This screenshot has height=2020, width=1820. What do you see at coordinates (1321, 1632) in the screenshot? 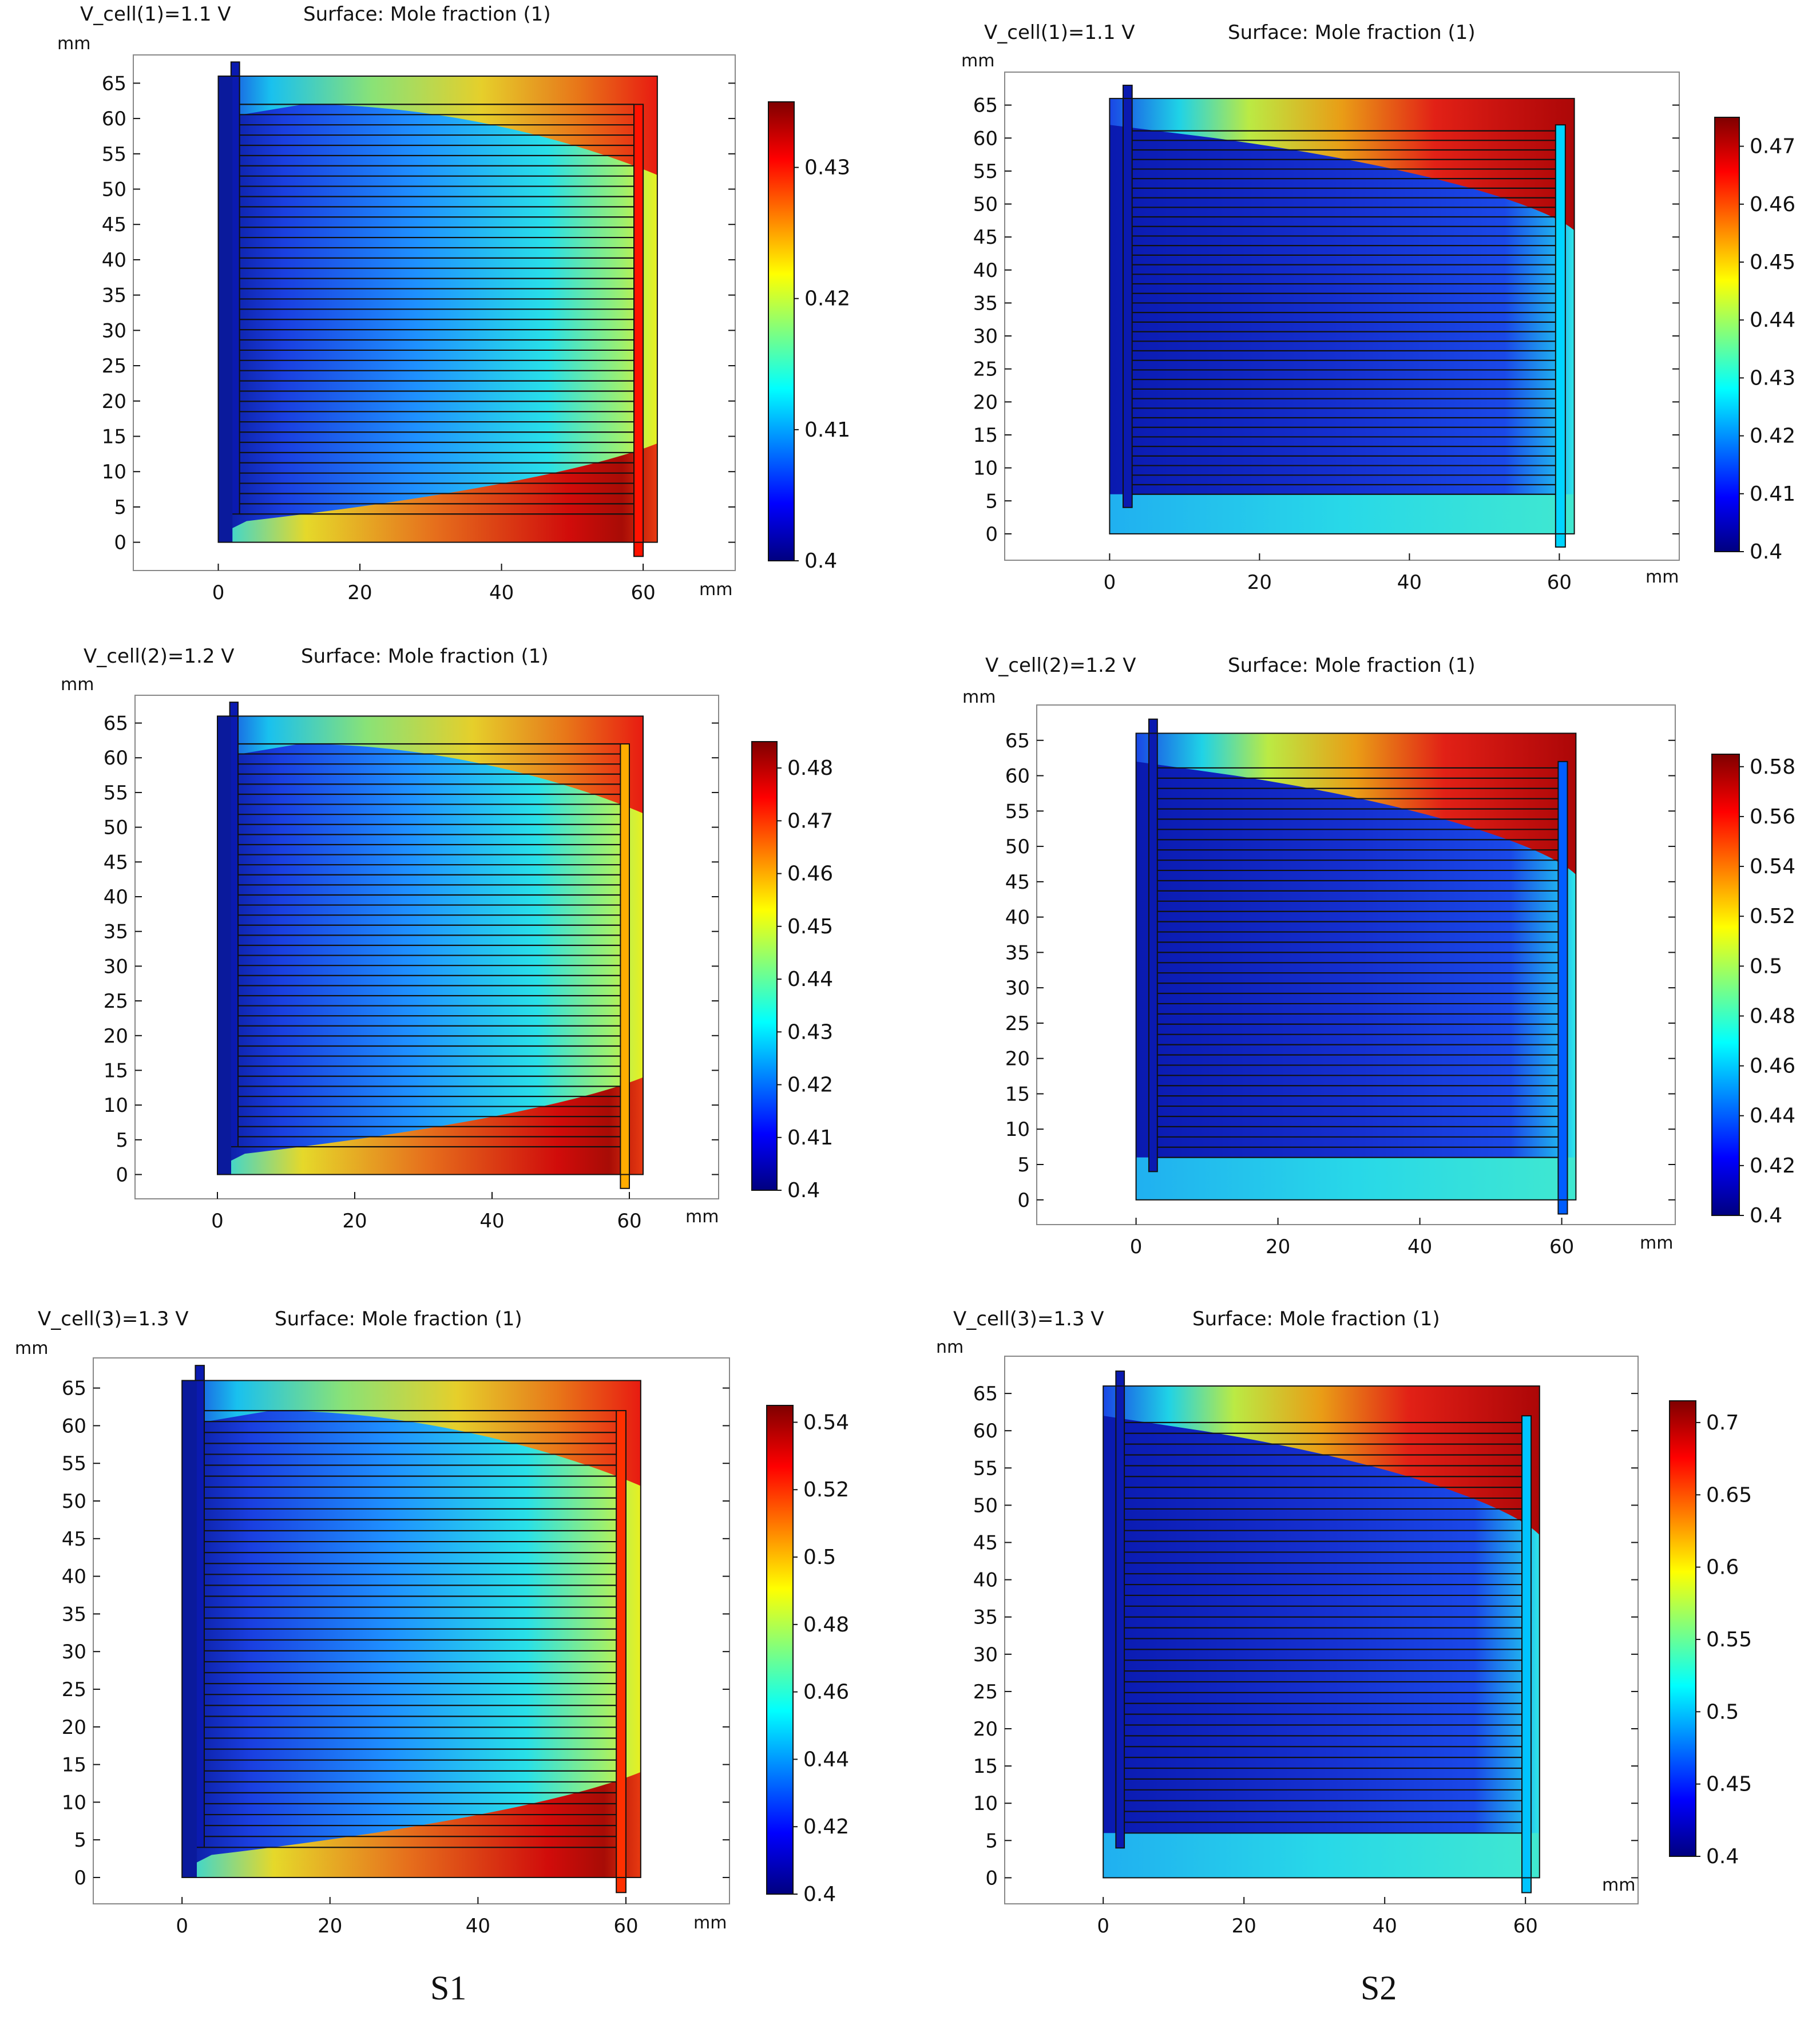
I see `cell-outline` at bounding box center [1321, 1632].